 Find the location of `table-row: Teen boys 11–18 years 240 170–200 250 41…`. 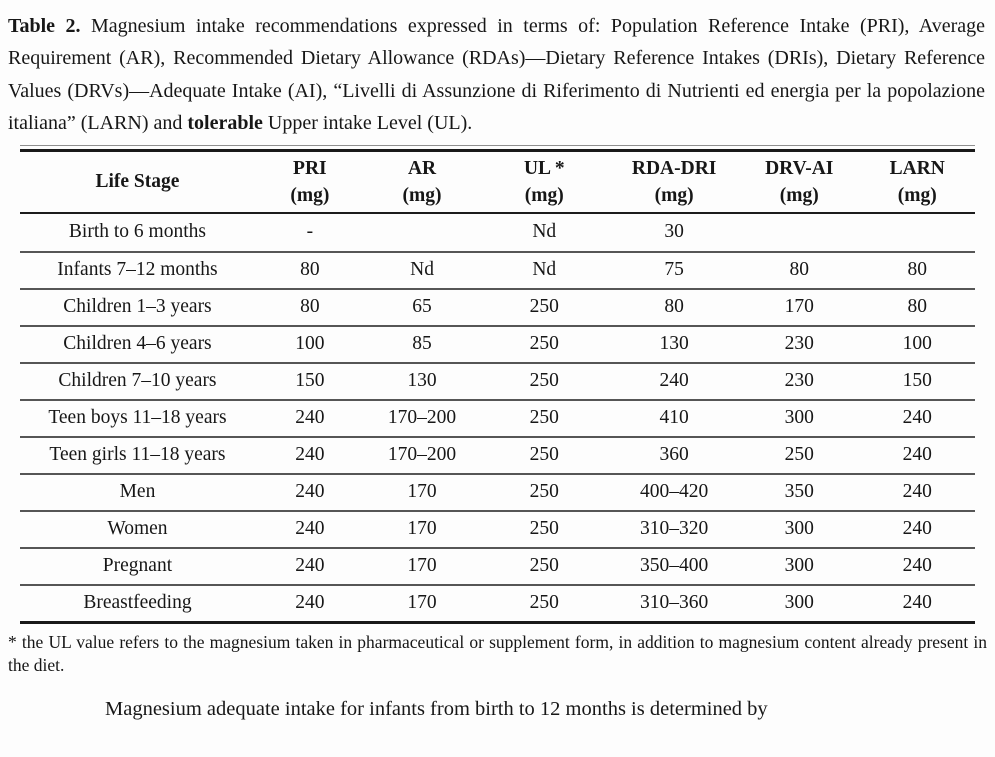

table-row: Teen boys 11–18 years 240 170–200 250 41… is located at coordinates (497, 417).